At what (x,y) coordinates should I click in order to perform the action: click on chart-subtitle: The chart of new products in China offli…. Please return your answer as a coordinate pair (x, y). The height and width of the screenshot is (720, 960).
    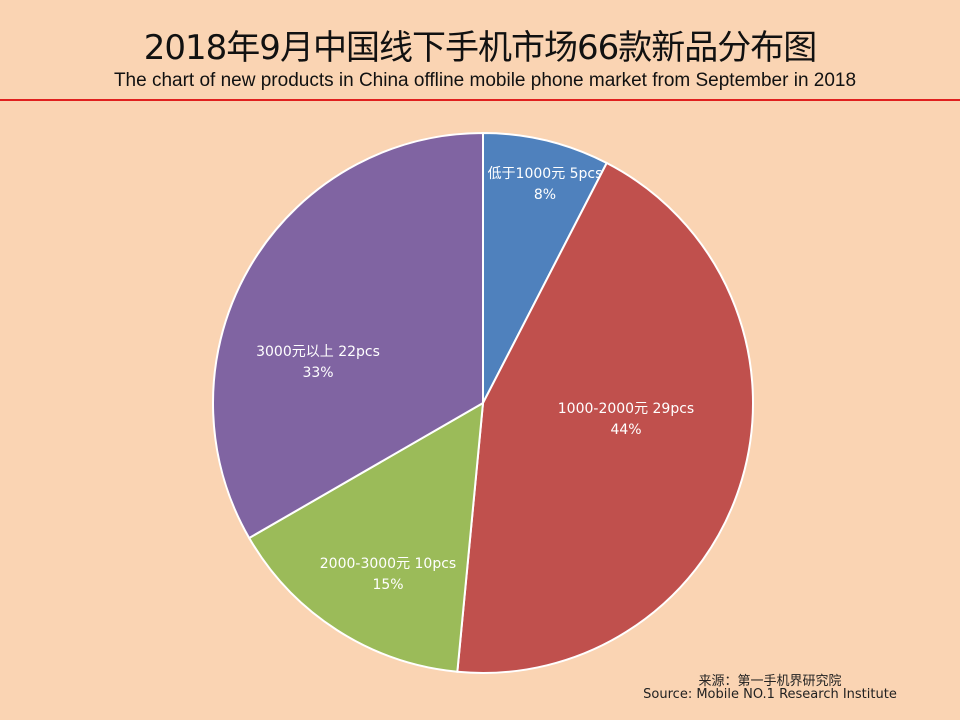
    Looking at the image, I should click on (485, 80).